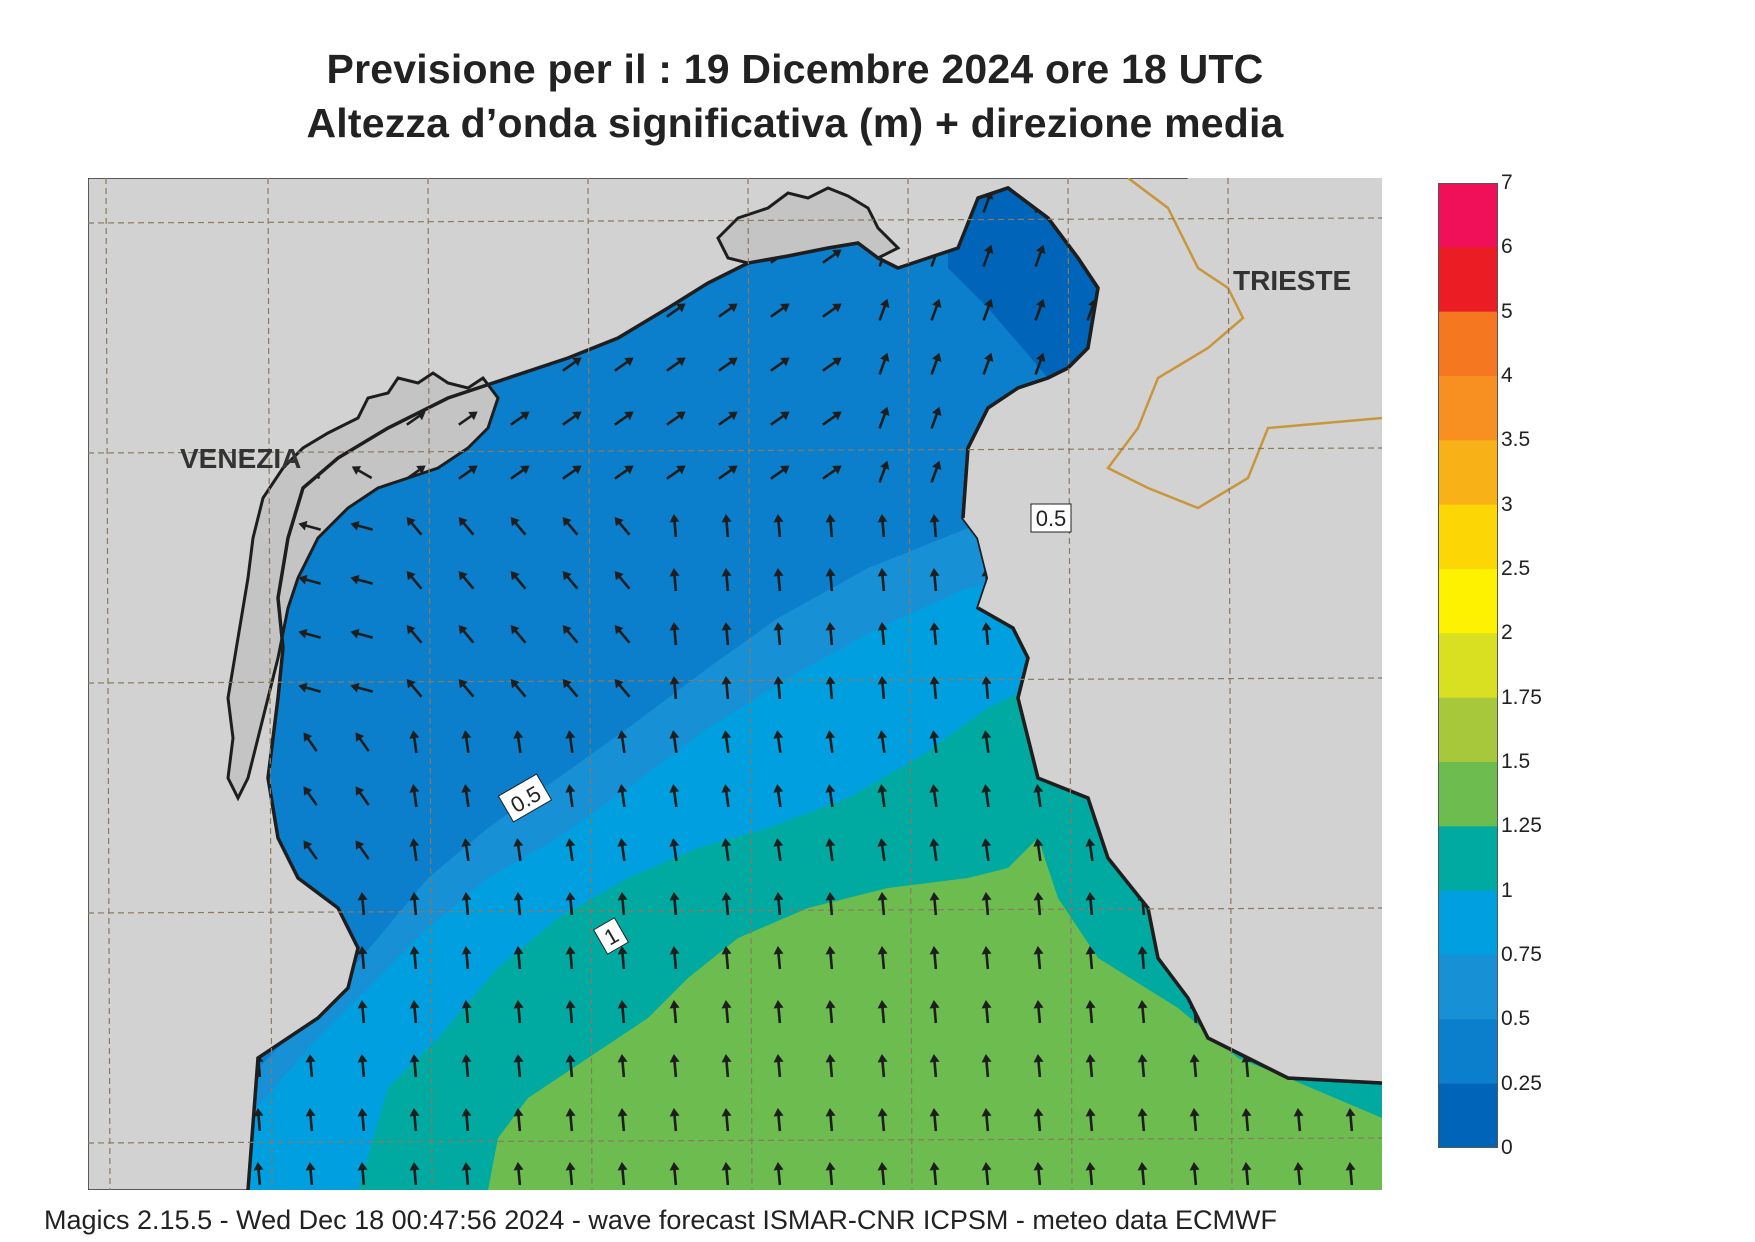 The image size is (1755, 1242). Describe the element at coordinates (1521, 1083) in the screenshot. I see `colorbar-level-label: 0.25` at that location.